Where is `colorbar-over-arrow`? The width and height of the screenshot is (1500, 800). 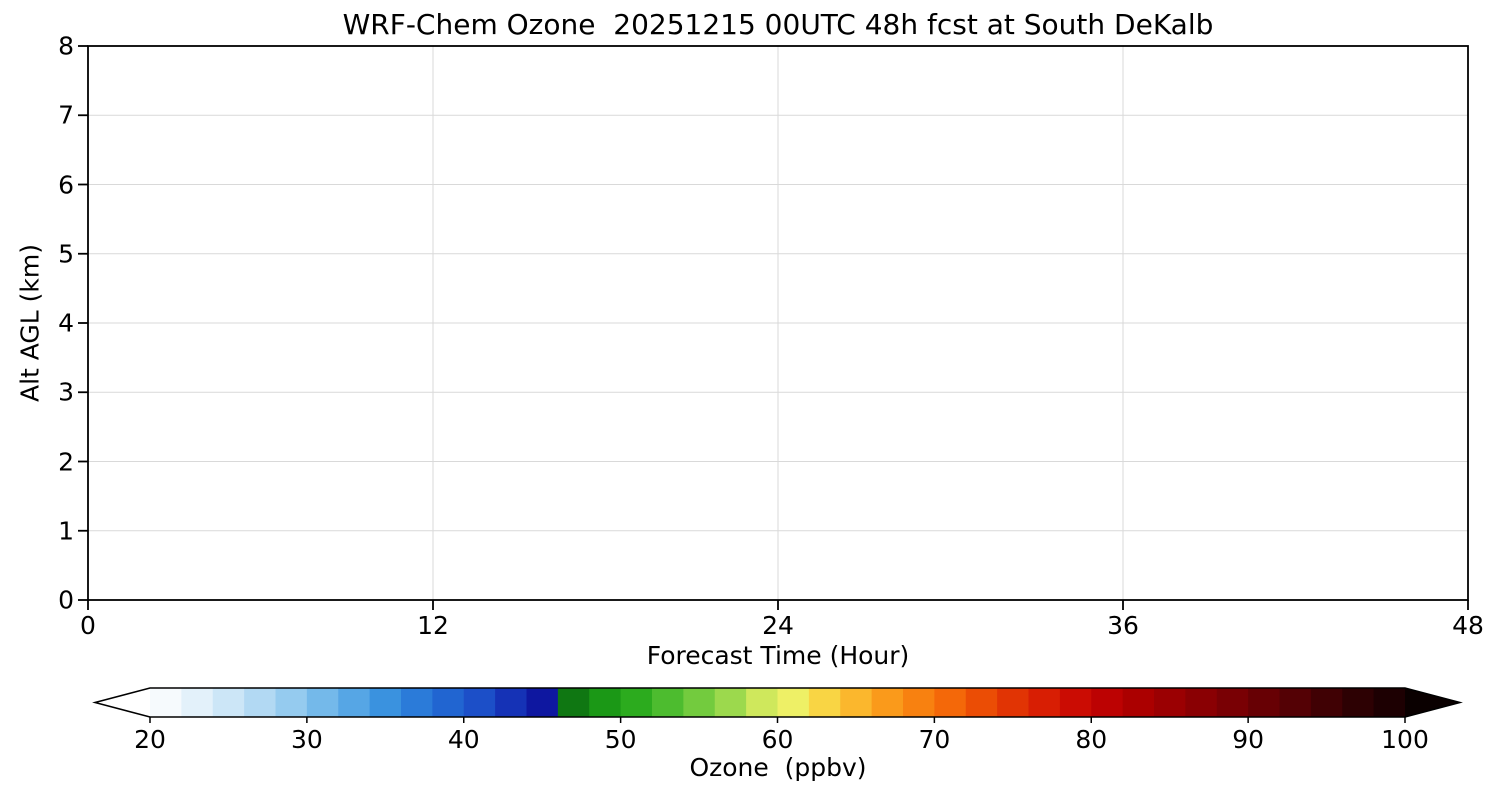 colorbar-over-arrow is located at coordinates (1432, 702).